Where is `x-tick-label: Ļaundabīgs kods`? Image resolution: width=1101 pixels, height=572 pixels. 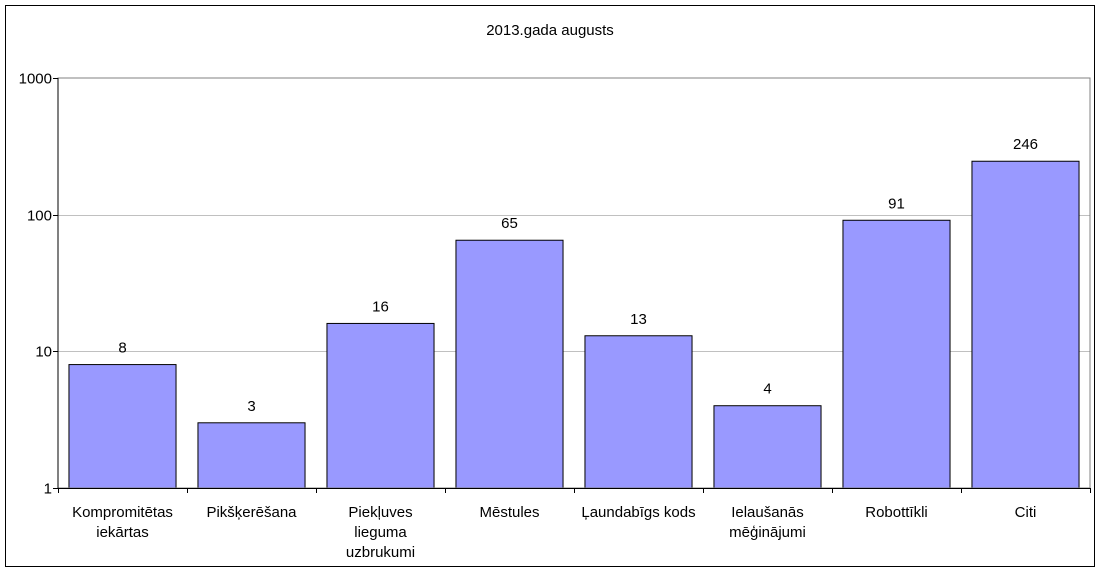 x-tick-label: Ļaundabīgs kods is located at coordinates (638, 512).